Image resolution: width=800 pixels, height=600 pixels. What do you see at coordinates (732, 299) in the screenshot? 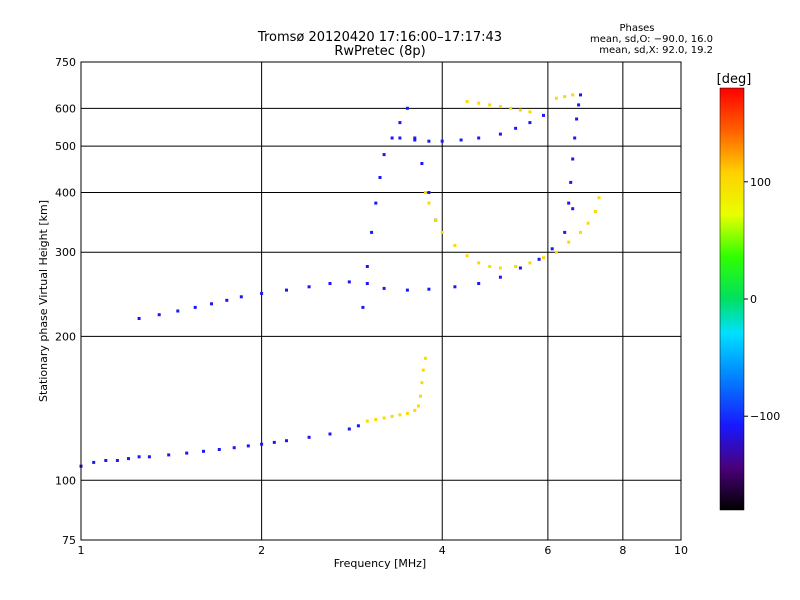
I see `colorbar` at bounding box center [732, 299].